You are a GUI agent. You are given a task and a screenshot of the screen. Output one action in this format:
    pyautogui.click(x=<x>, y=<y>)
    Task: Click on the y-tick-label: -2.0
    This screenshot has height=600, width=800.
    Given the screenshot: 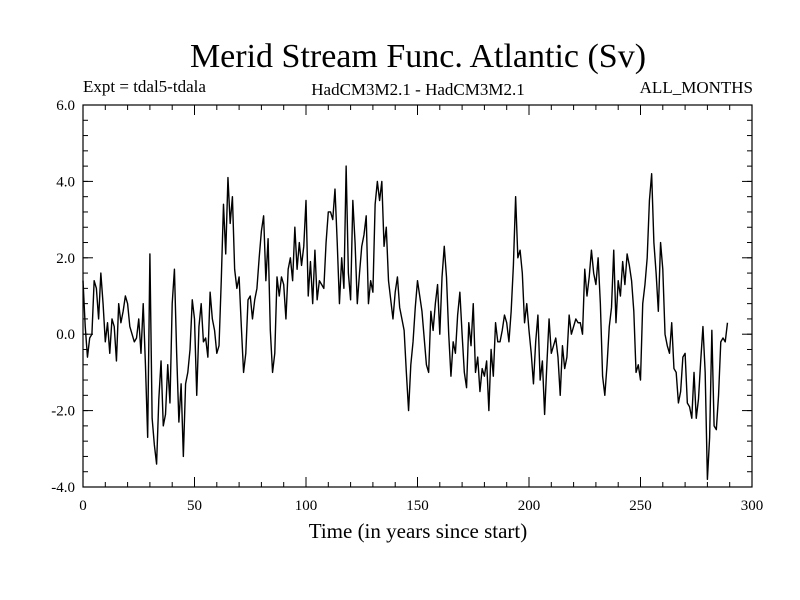 What is the action you would take?
    pyautogui.click(x=63, y=412)
    